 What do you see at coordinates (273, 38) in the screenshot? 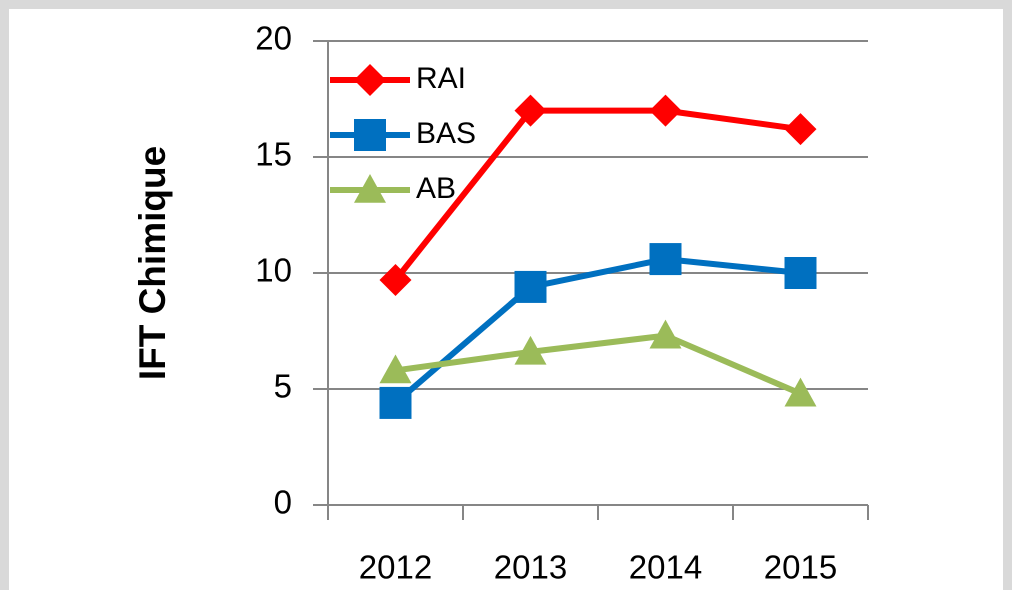
I see `y-tick-label: 20` at bounding box center [273, 38].